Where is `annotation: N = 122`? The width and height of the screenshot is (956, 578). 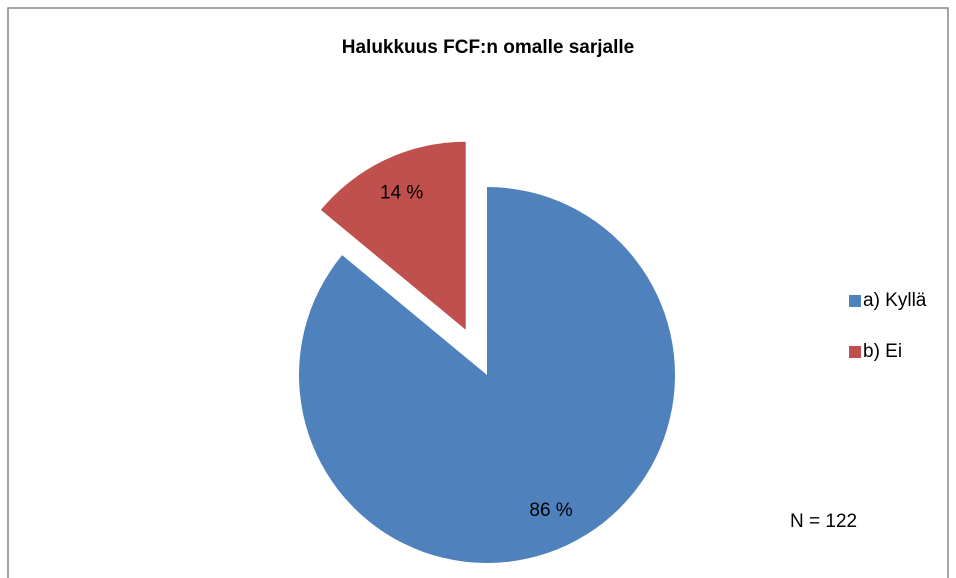
annotation: N = 122 is located at coordinates (823, 521).